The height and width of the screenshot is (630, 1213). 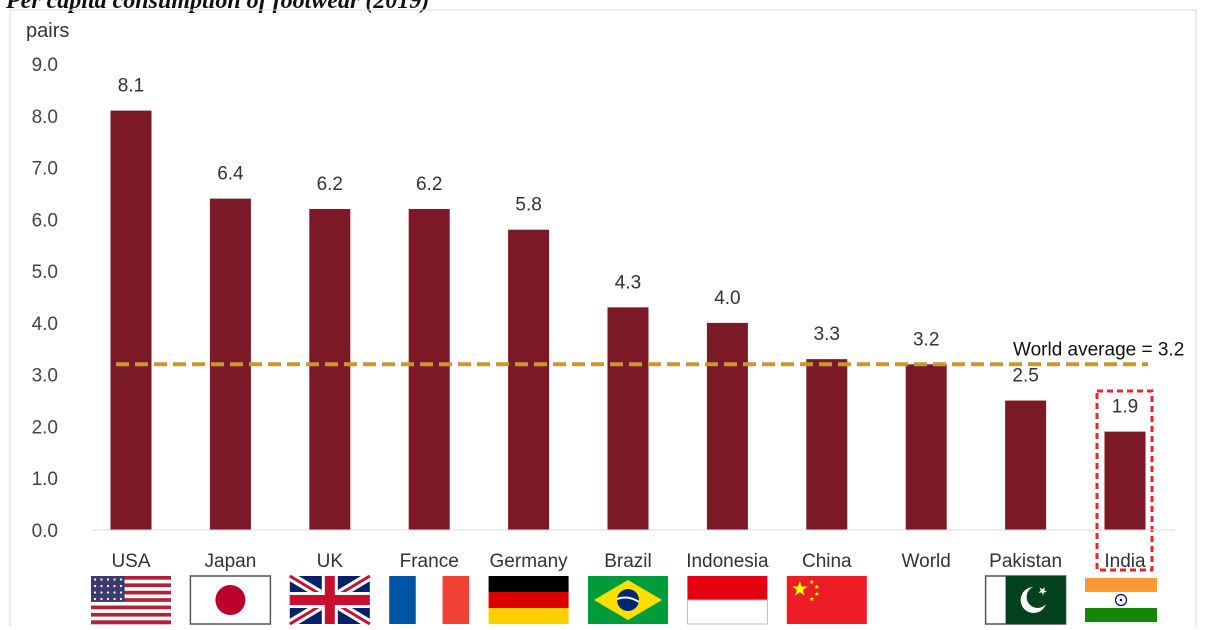 I want to click on bar-uk, so click(x=330, y=369).